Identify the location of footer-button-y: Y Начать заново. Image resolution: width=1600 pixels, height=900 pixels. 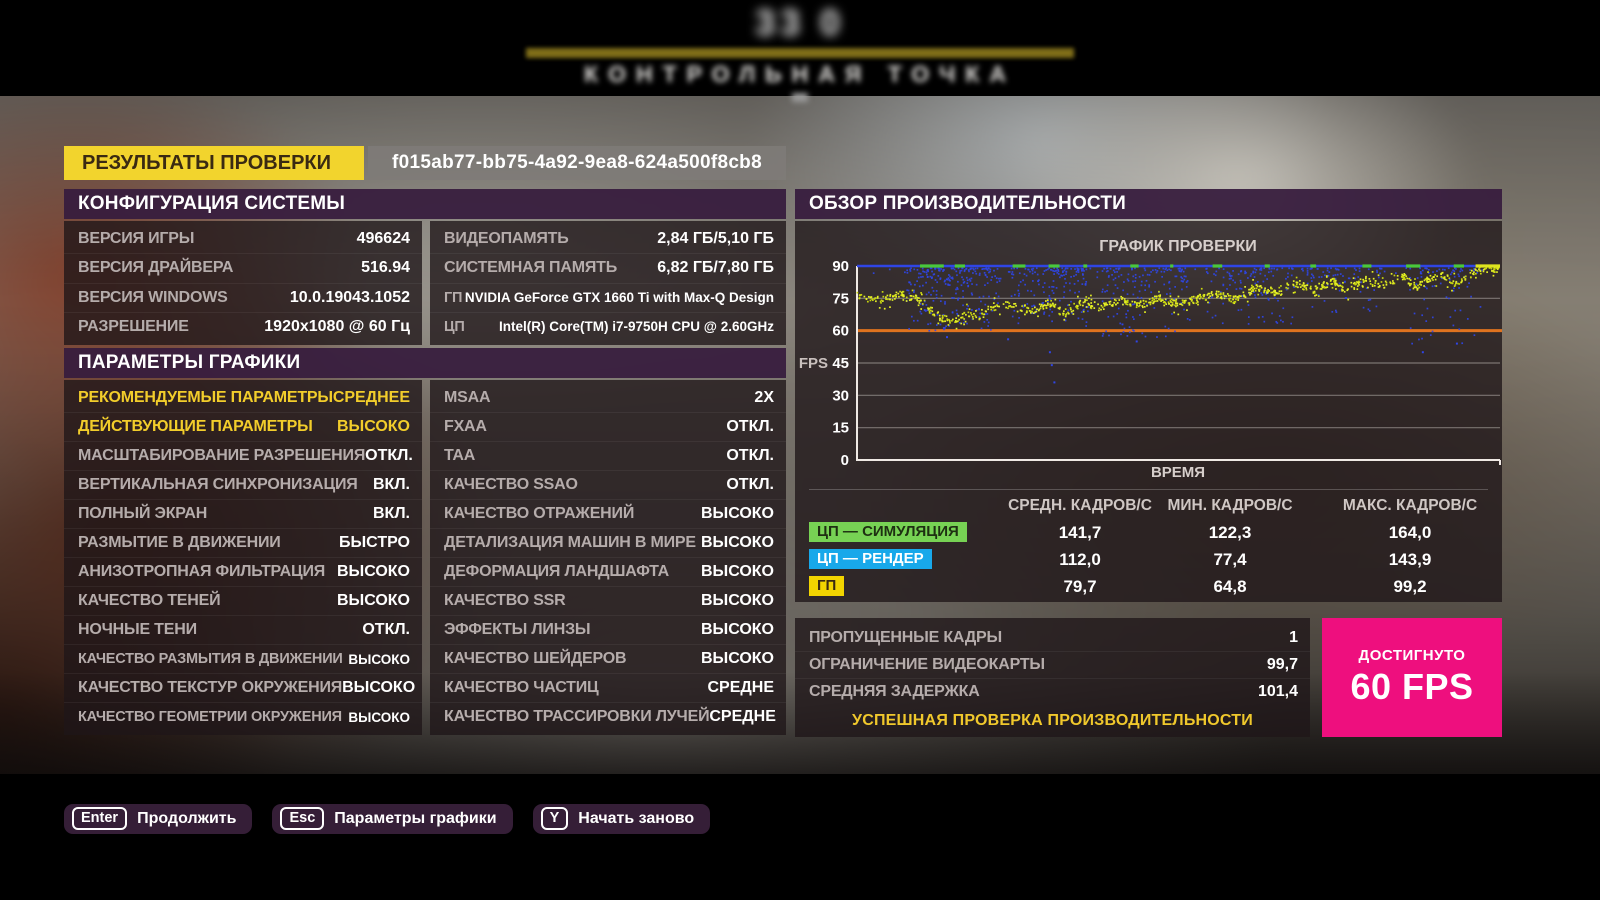
(621, 819).